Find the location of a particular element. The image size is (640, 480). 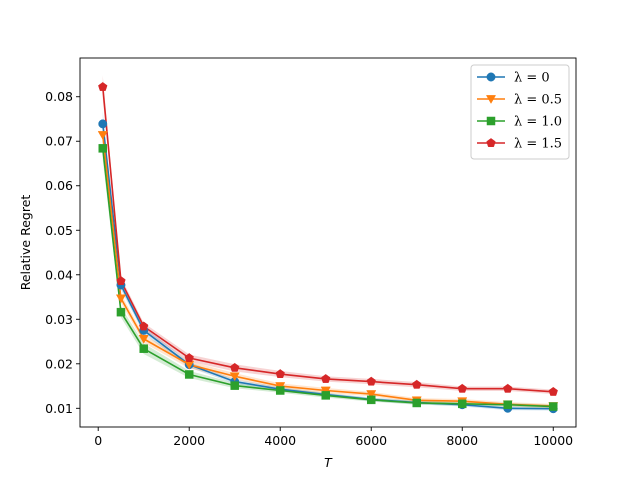

legend-label-3: λ = 1.5 is located at coordinates (538, 144).